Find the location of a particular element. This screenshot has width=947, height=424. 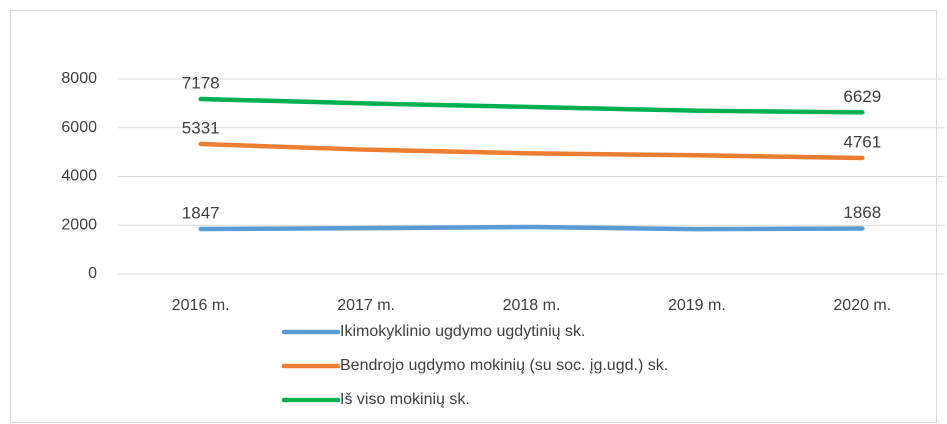

y-tick-label: 4000 is located at coordinates (79, 176).